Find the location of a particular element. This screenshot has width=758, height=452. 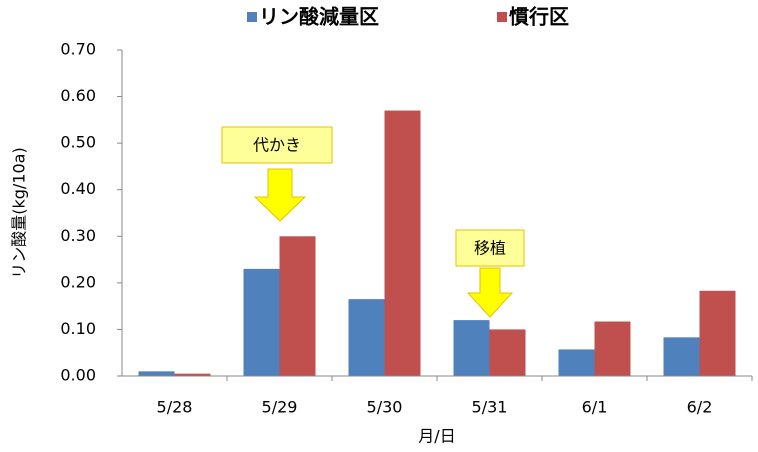

y-axis-label: リン酸量(kg/10a) is located at coordinates (19, 212).